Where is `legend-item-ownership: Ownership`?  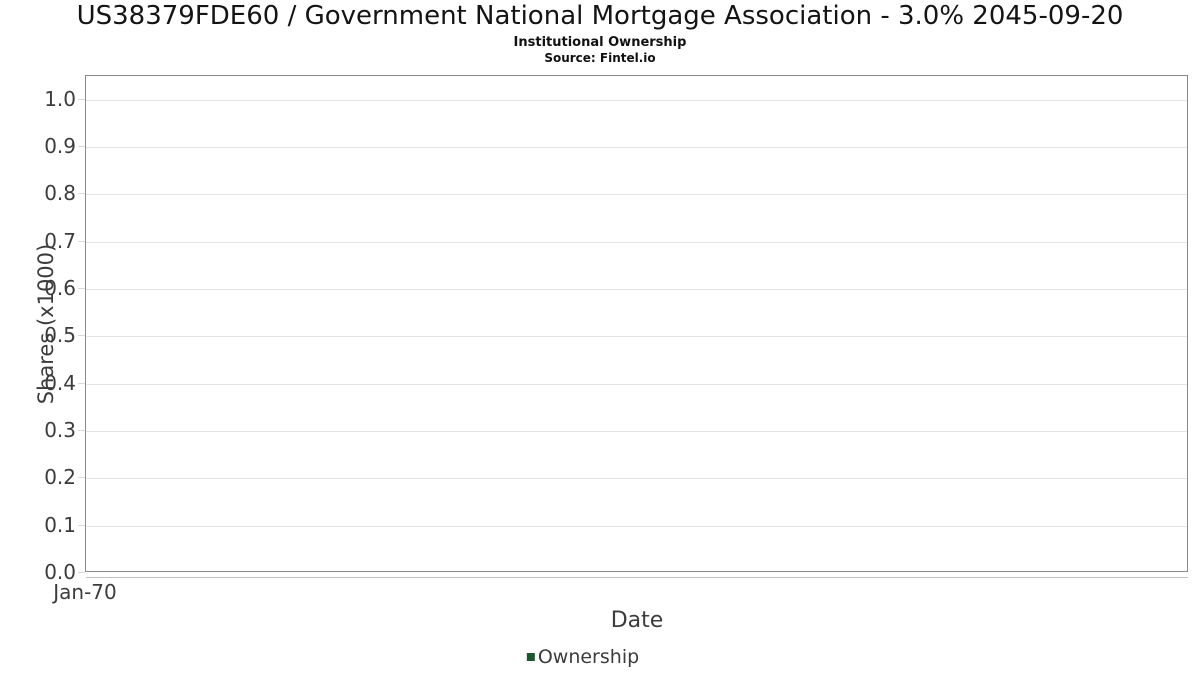
legend-item-ownership: Ownership is located at coordinates (583, 657).